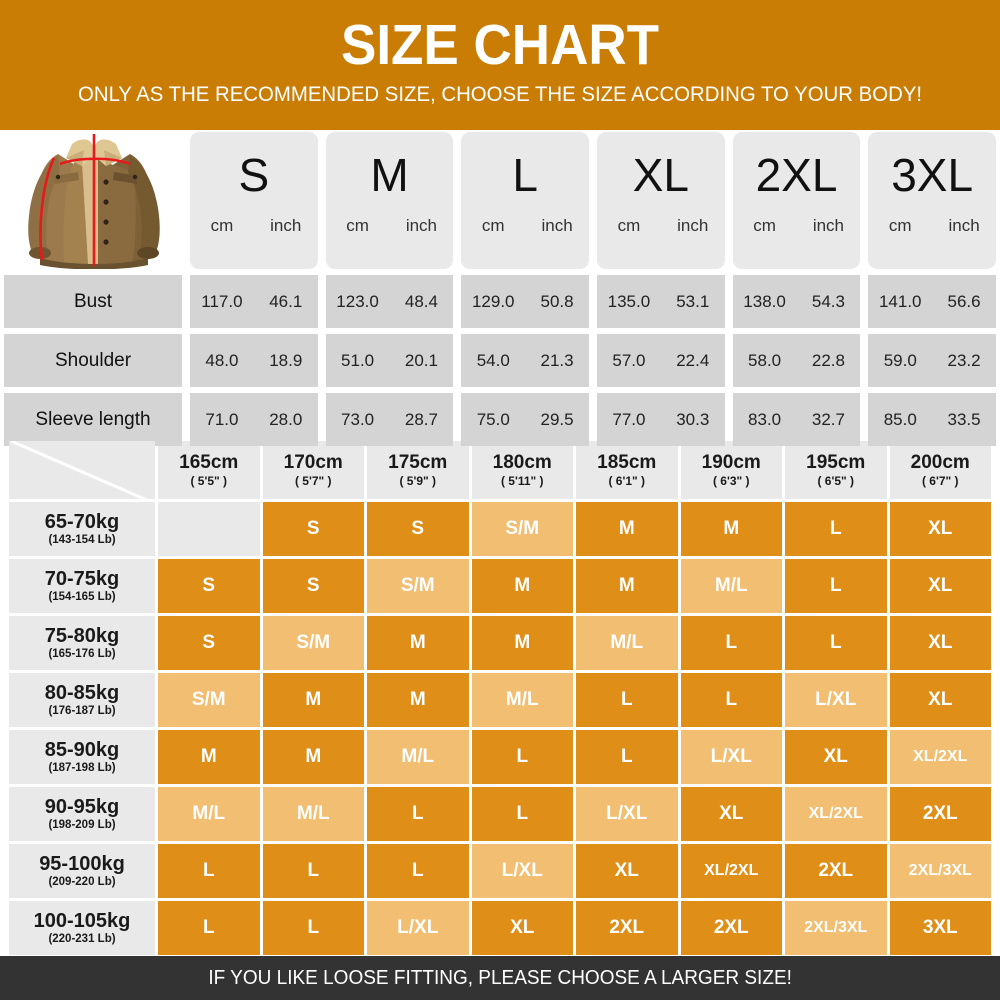 The width and height of the screenshot is (1000, 1000). What do you see at coordinates (82, 807) in the screenshot?
I see `weight-kg: 90-95kg` at bounding box center [82, 807].